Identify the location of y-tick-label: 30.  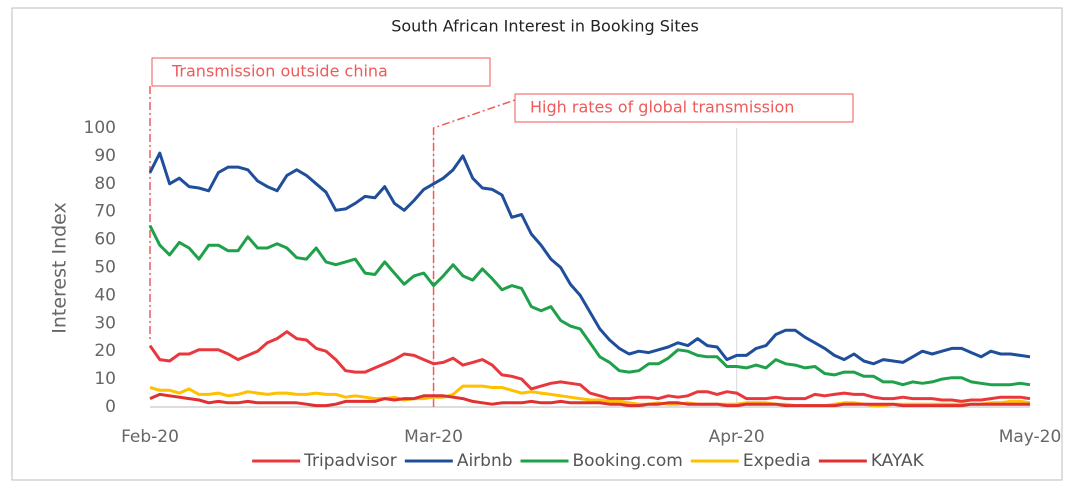
(105, 323).